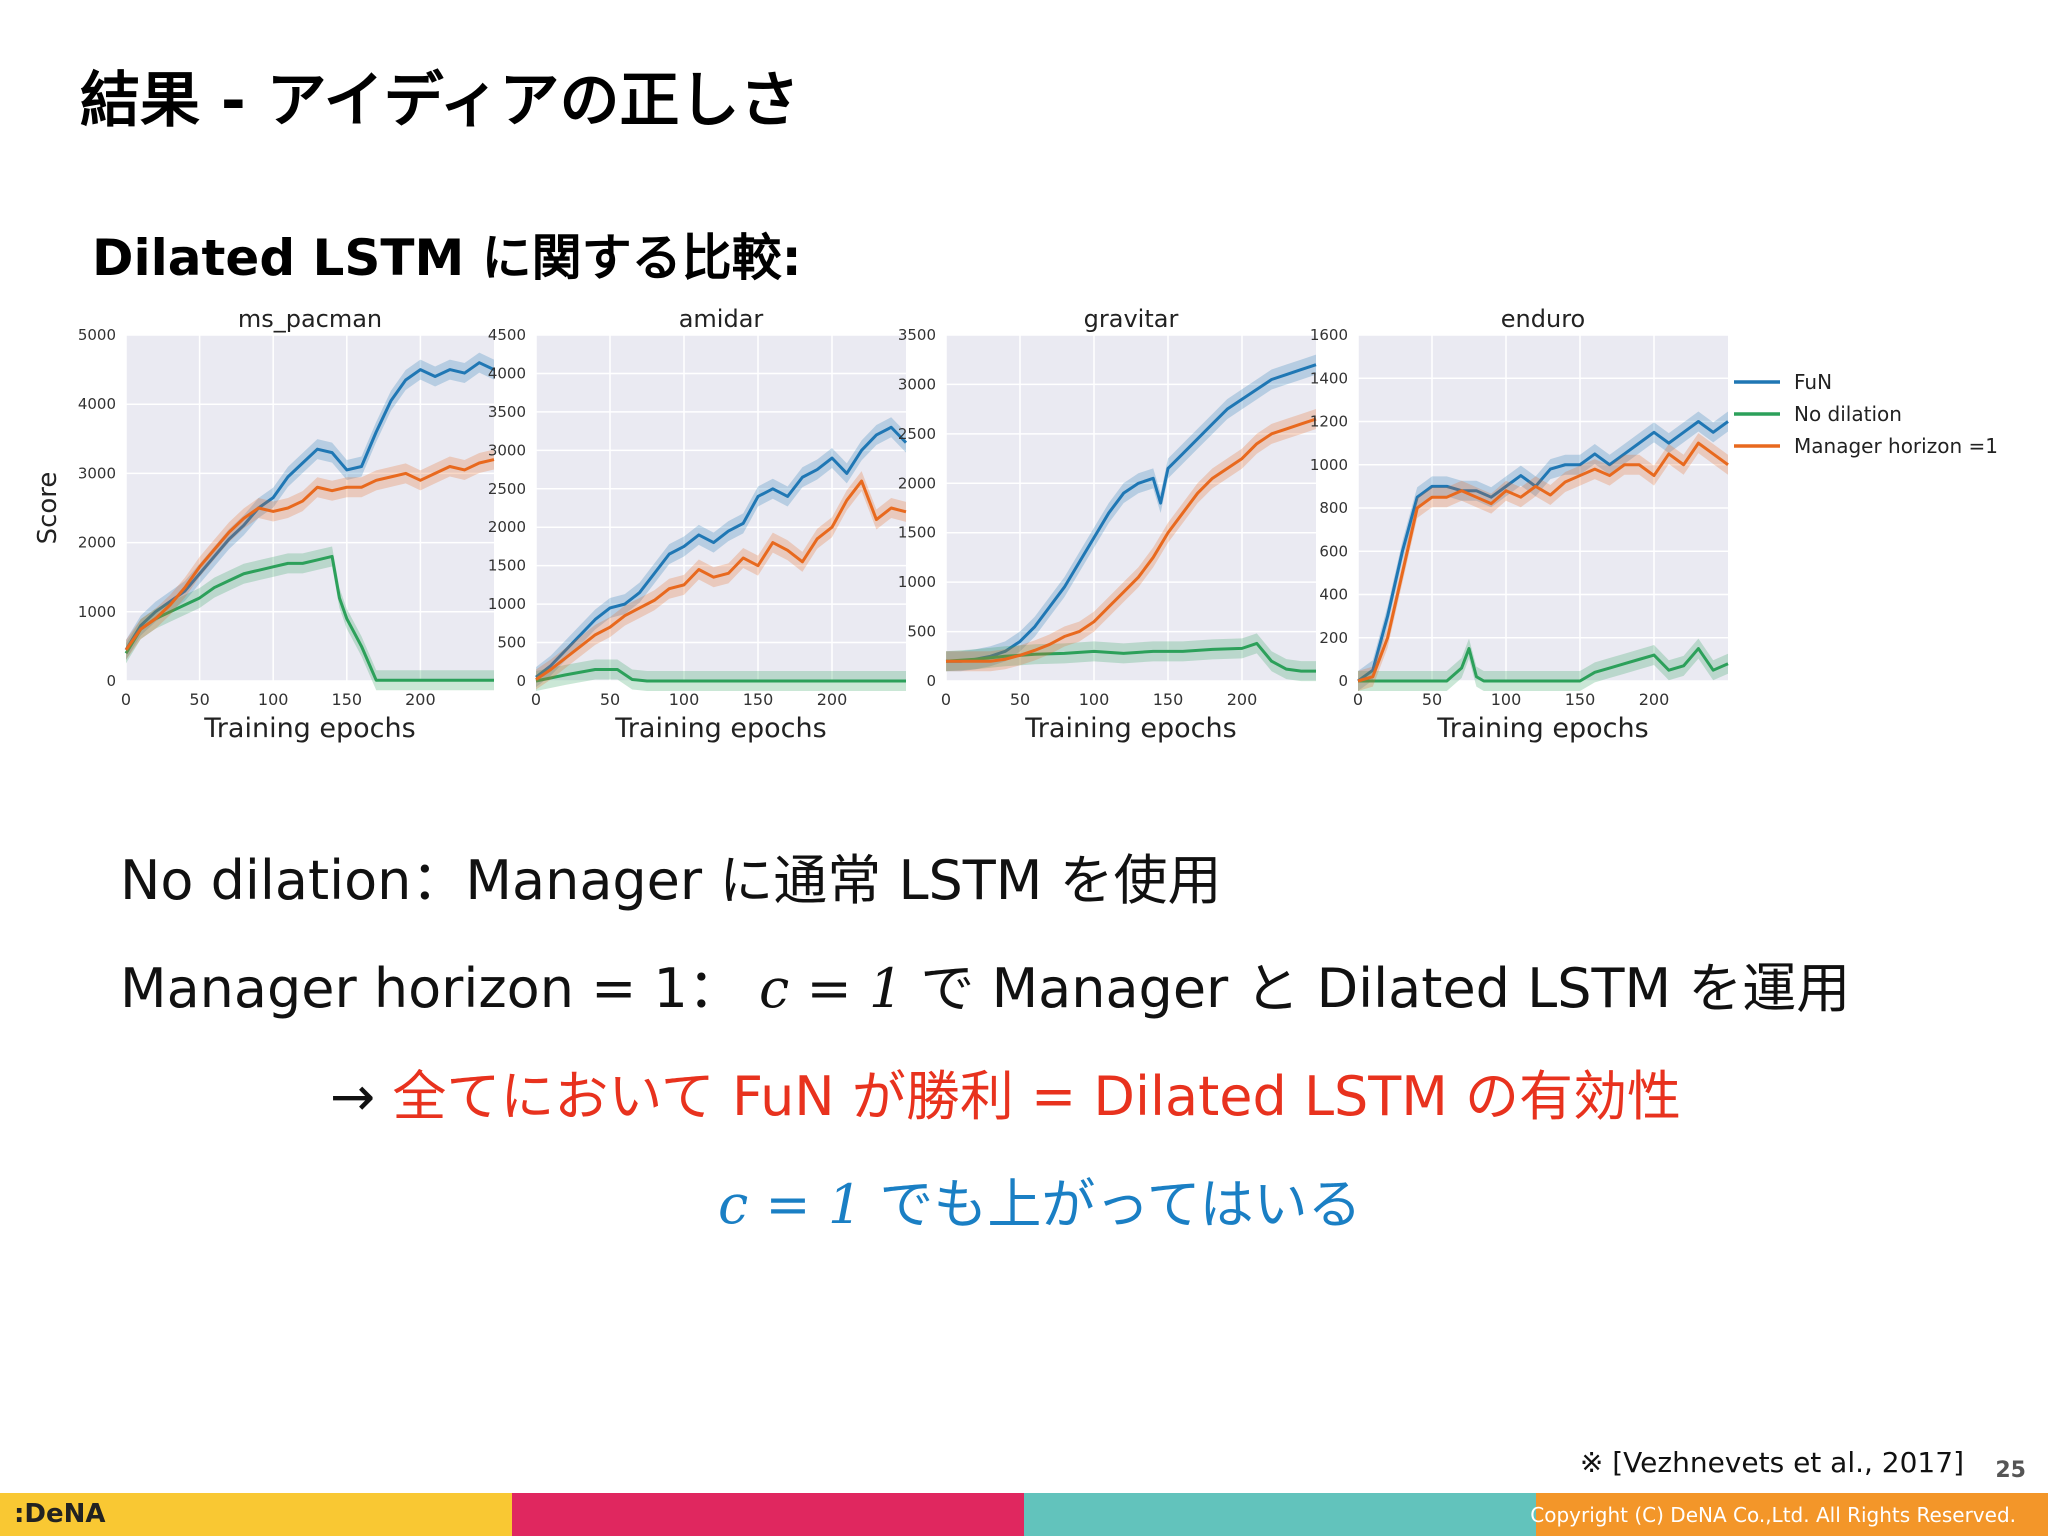 Image resolution: width=2048 pixels, height=1536 pixels. What do you see at coordinates (1131, 319) in the screenshot?
I see `chart-title: gravitar` at bounding box center [1131, 319].